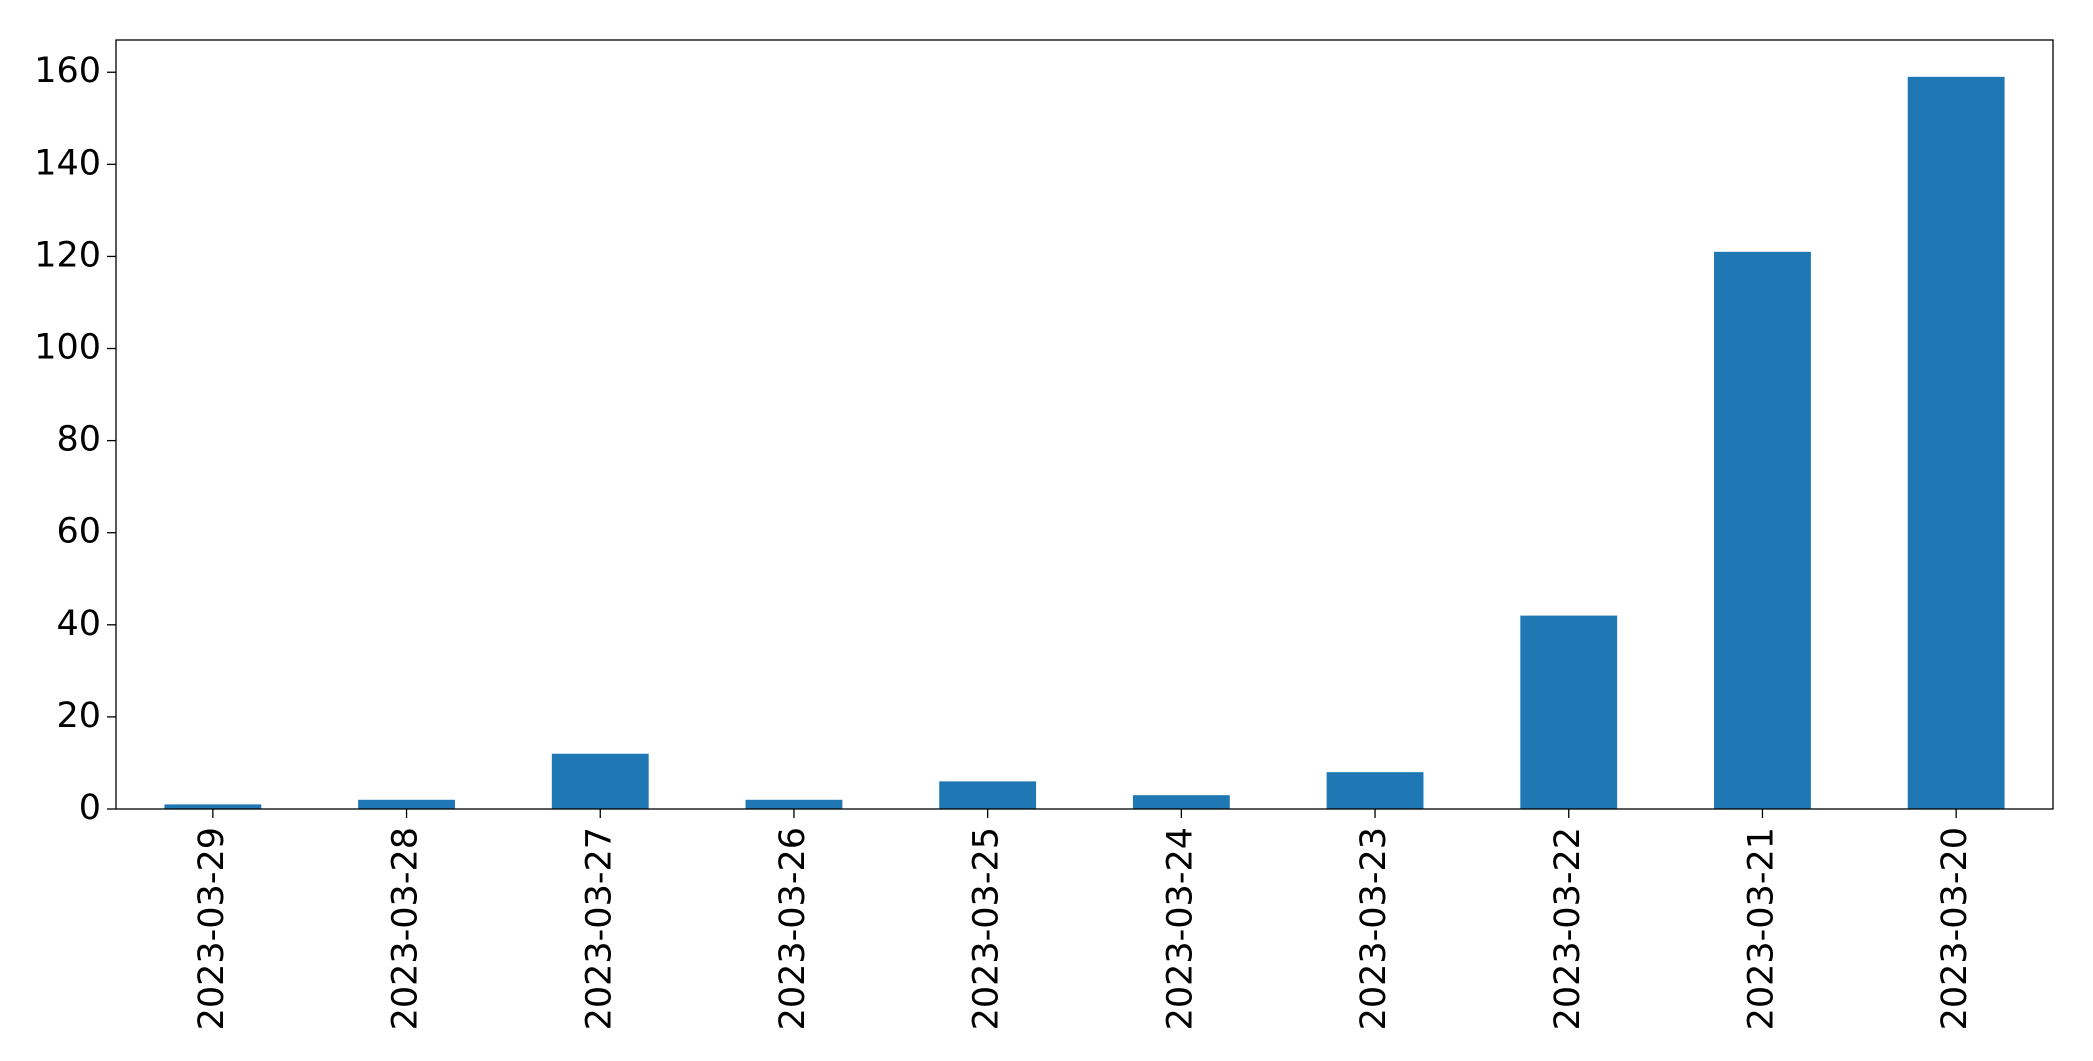 This screenshot has height=1061, width=2093. Describe the element at coordinates (212, 928) in the screenshot. I see `x-tick-label: 2023-03-29` at that location.